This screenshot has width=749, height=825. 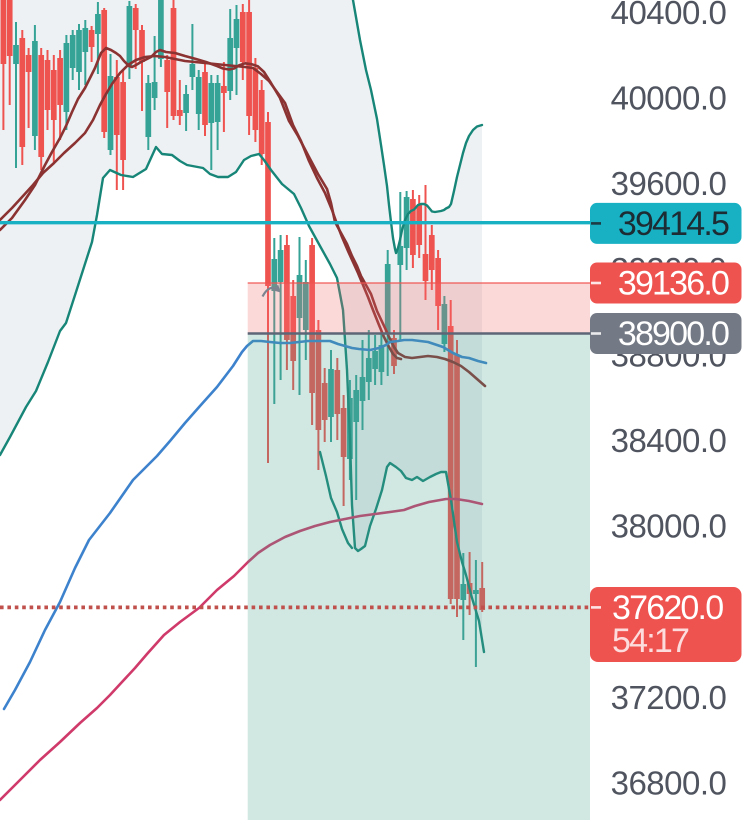 I want to click on svg-text: 39136.0, so click(x=673, y=284).